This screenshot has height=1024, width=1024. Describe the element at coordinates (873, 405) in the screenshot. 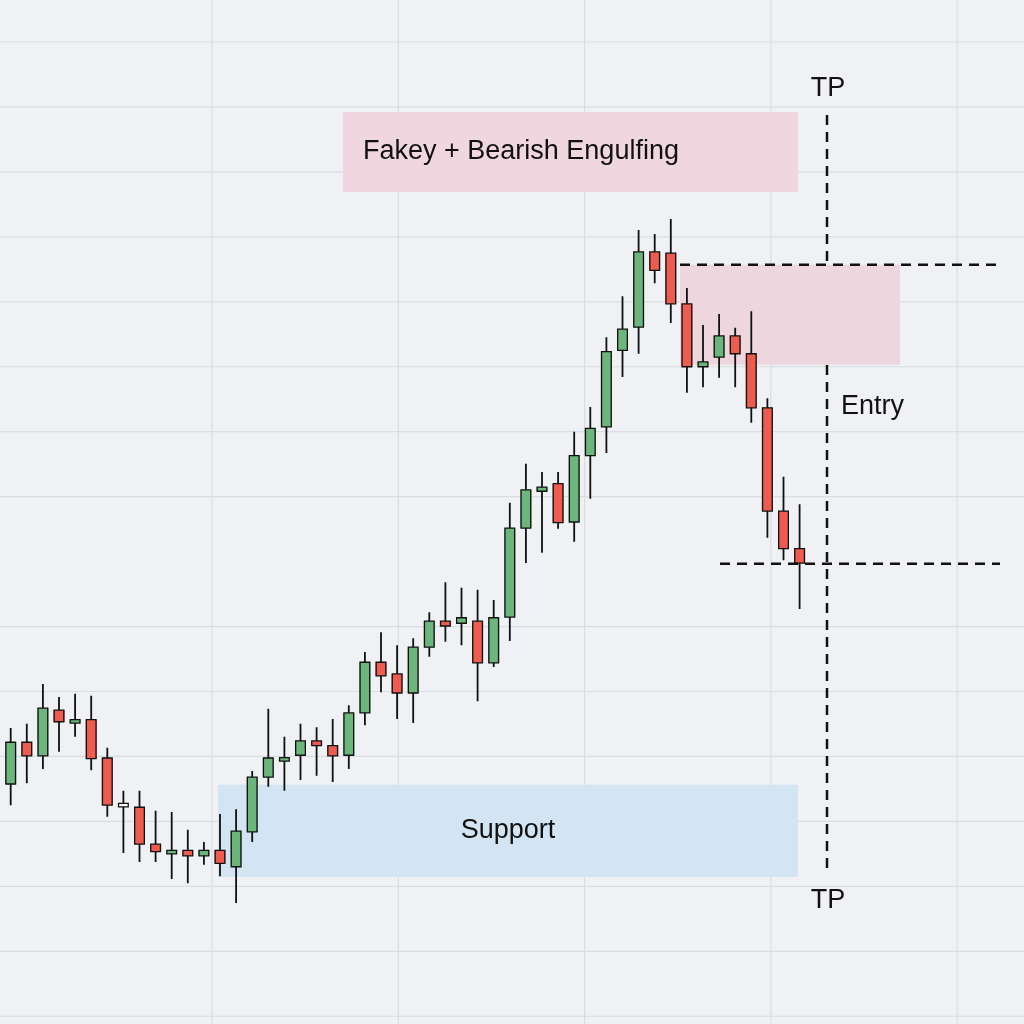

I see `text: Entry` at that location.